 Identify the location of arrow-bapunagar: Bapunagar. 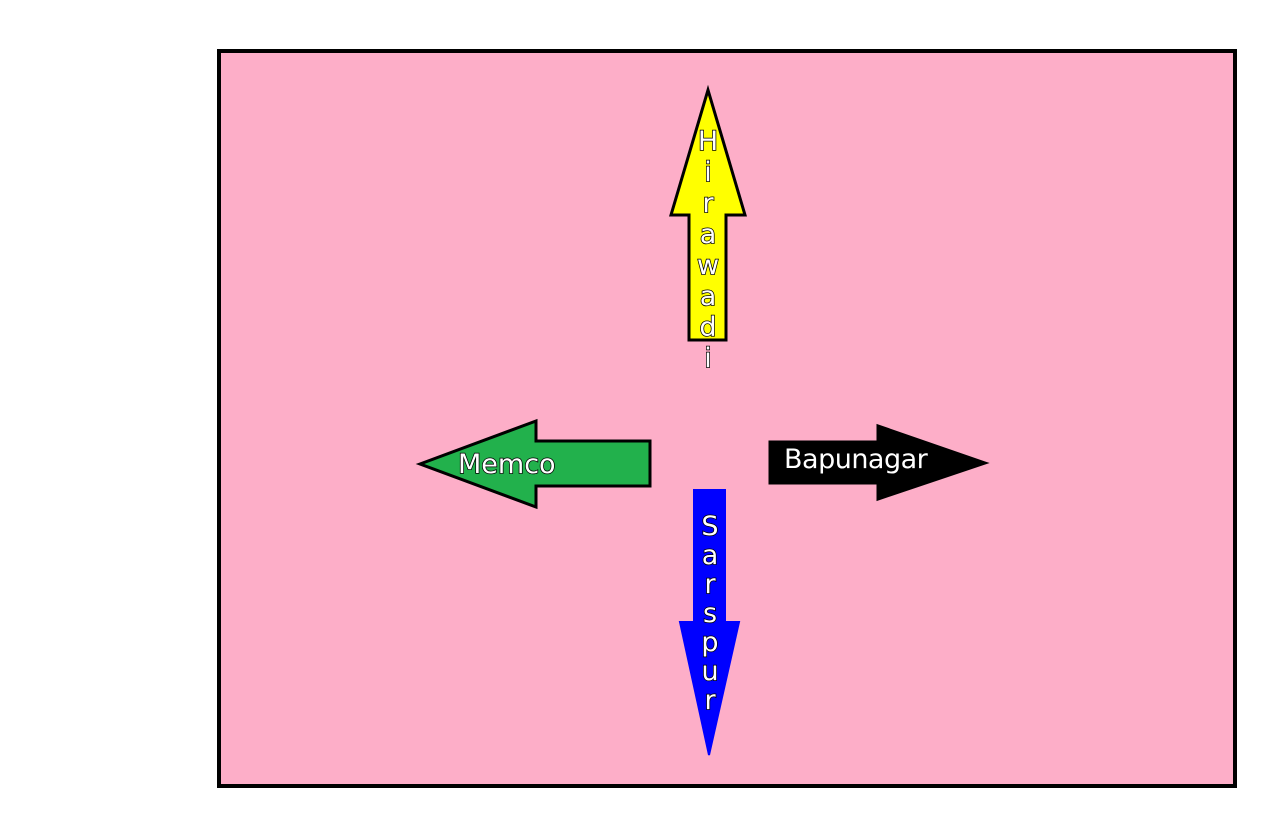
(879, 462).